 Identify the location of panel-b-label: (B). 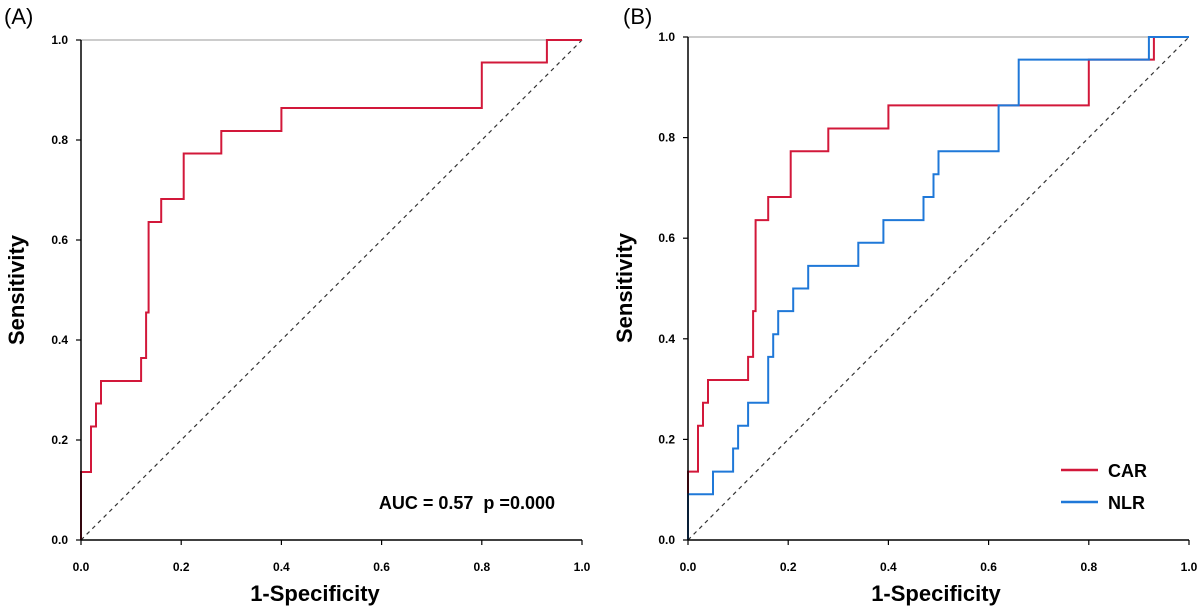
(637, 16).